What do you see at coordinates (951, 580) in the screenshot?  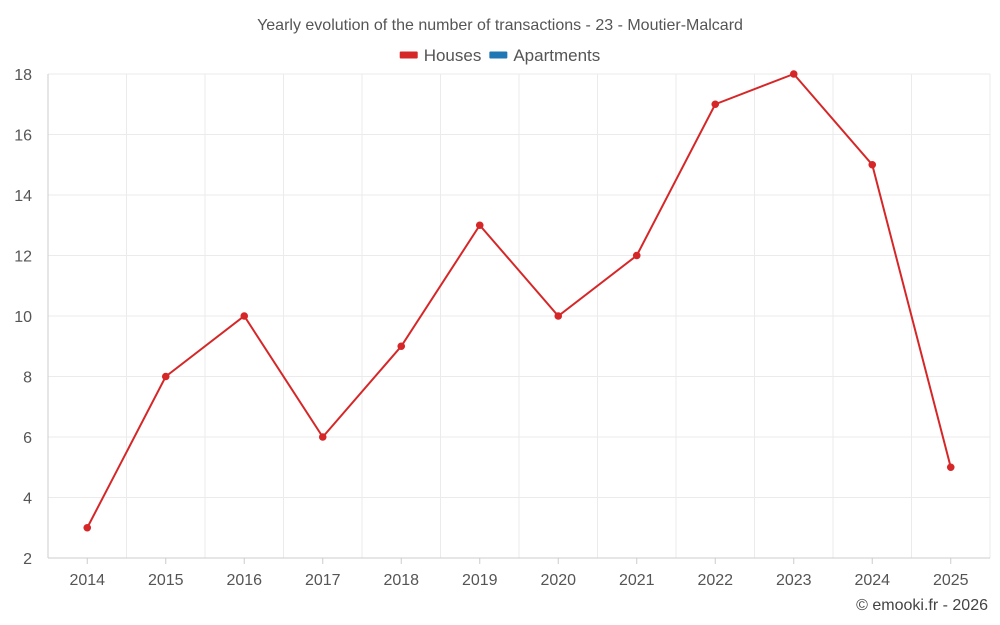 I see `x-tick-label: 2025` at bounding box center [951, 580].